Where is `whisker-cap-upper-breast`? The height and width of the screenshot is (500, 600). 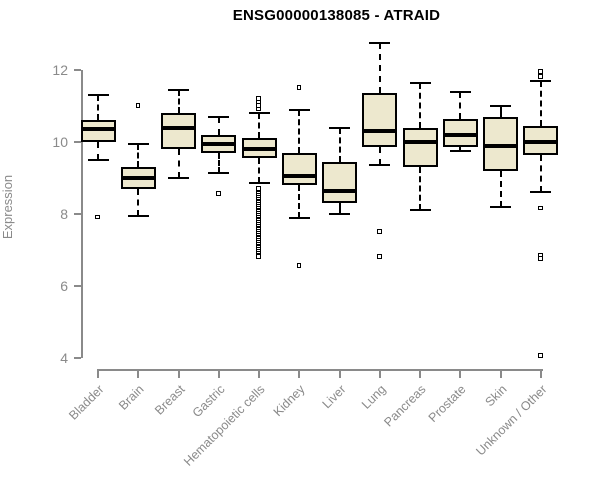
whisker-cap-upper-breast is located at coordinates (179, 89).